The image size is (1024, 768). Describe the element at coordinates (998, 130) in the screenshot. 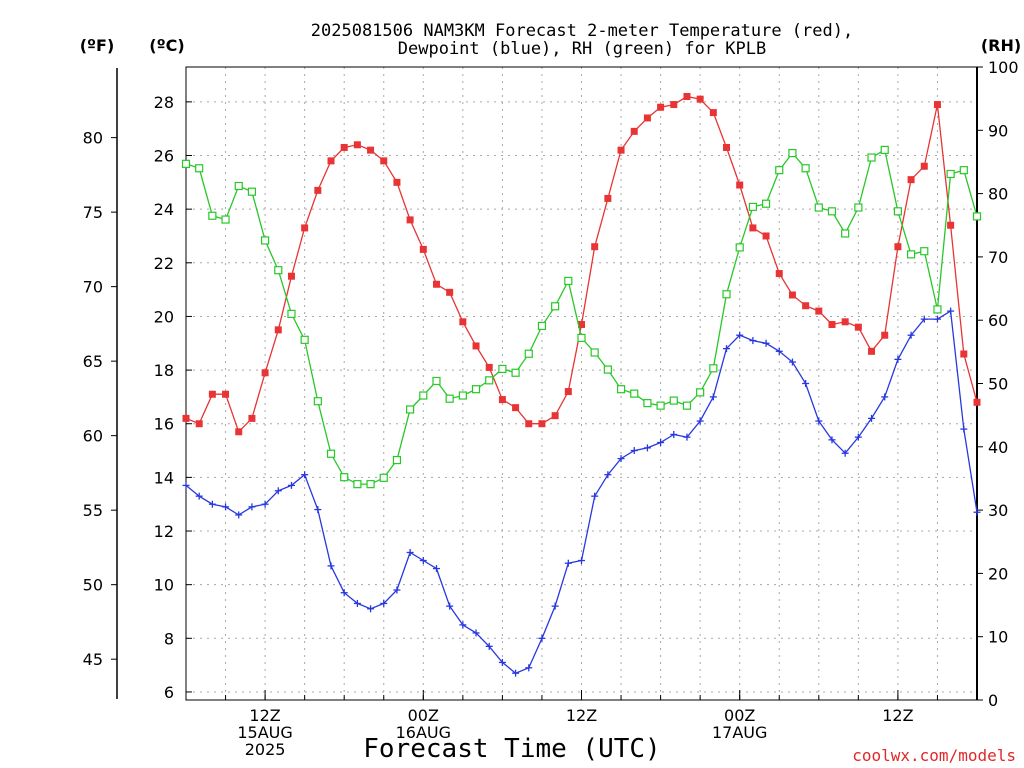

I see `rh-tick-label: 90` at that location.